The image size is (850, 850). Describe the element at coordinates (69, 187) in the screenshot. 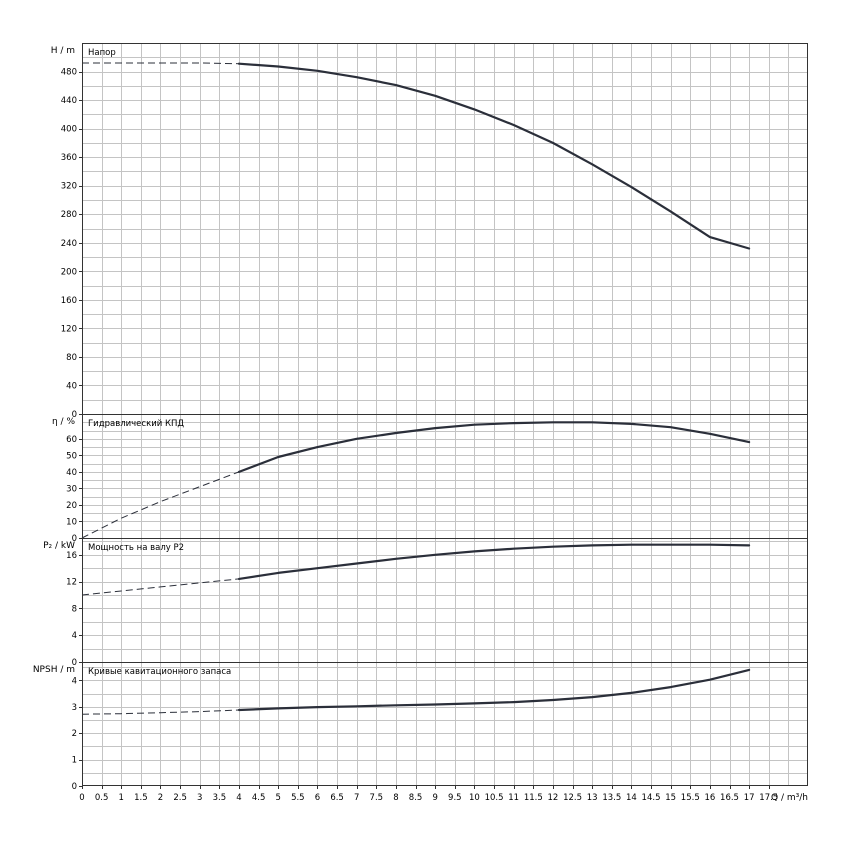

I see `y-tick-label: 320` at that location.